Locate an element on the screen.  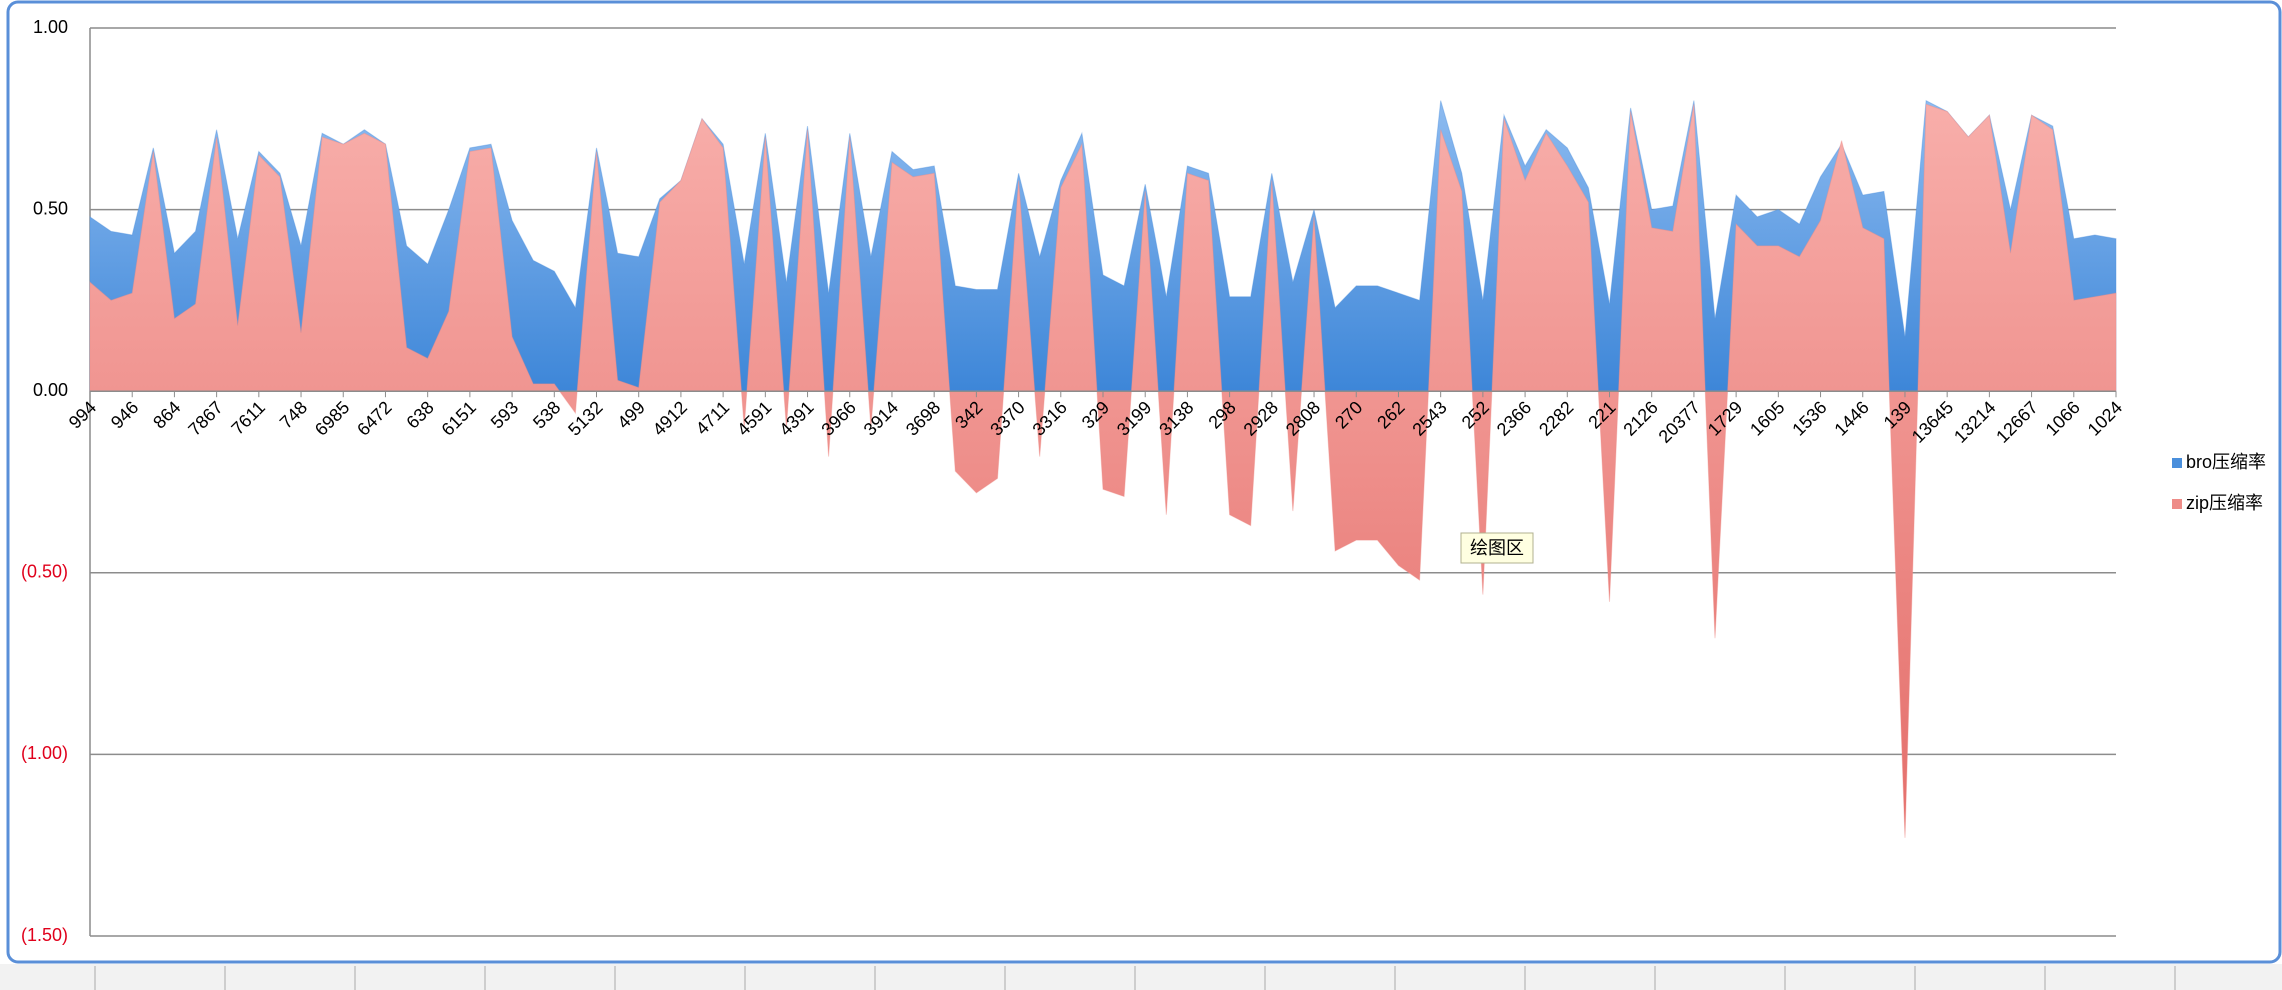
y-tick-label: 1.00 is located at coordinates (50, 27).